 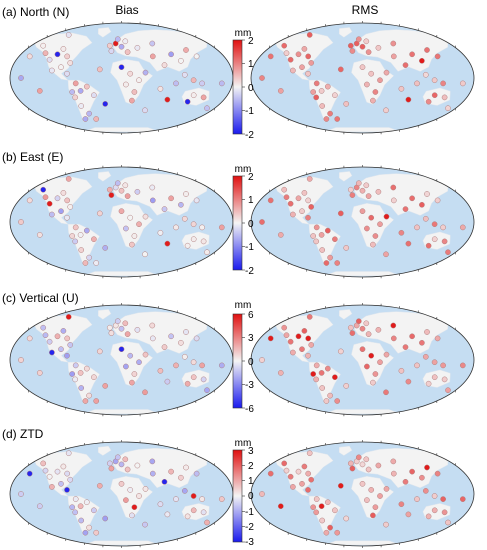 What do you see at coordinates (362, 494) in the screenshot?
I see `rms-map` at bounding box center [362, 494].